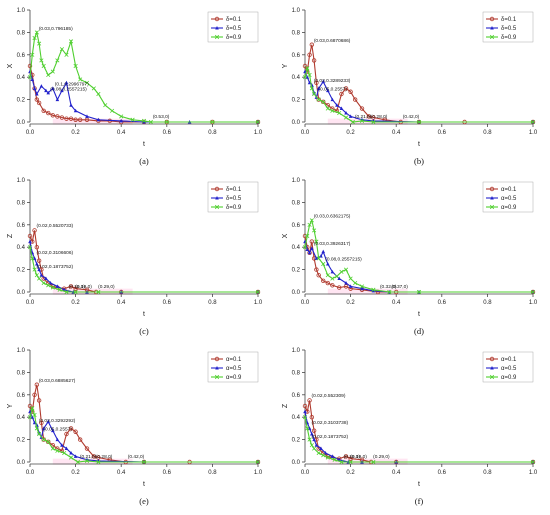  I want to click on x-tick-label: 0.4, so click(396, 473).